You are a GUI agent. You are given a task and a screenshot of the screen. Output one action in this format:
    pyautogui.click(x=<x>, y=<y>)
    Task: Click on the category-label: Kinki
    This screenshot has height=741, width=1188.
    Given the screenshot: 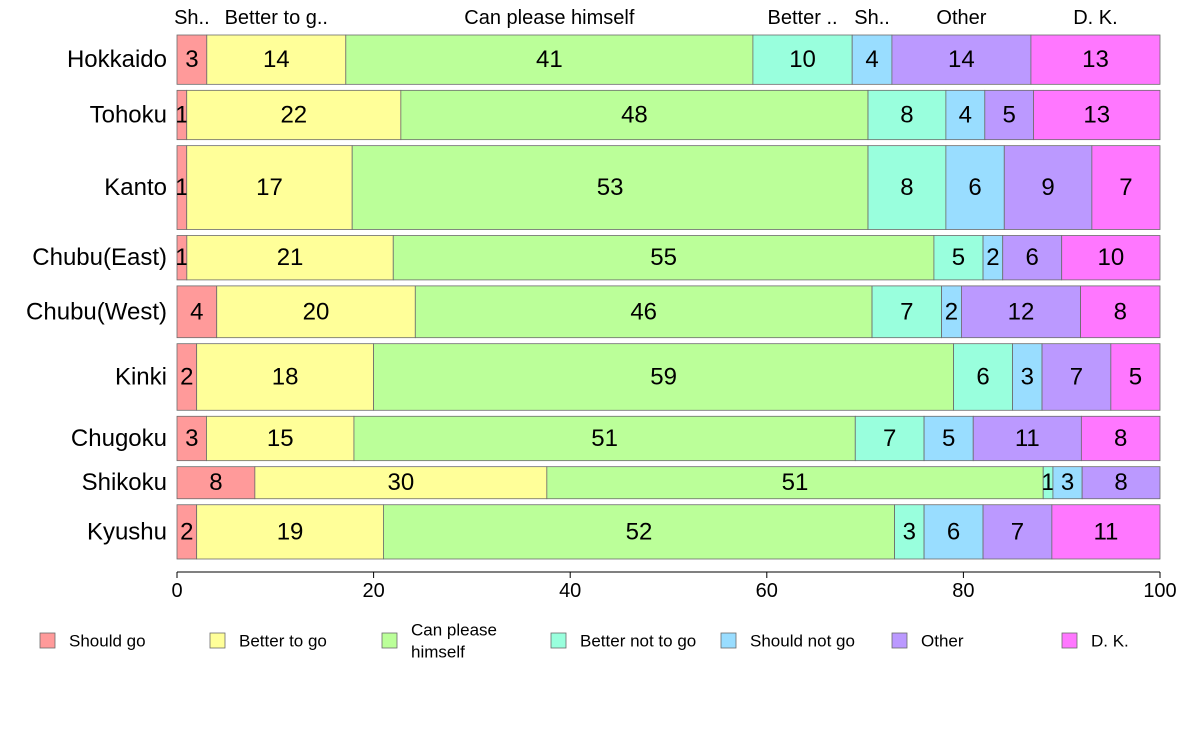 What is the action you would take?
    pyautogui.click(x=141, y=376)
    